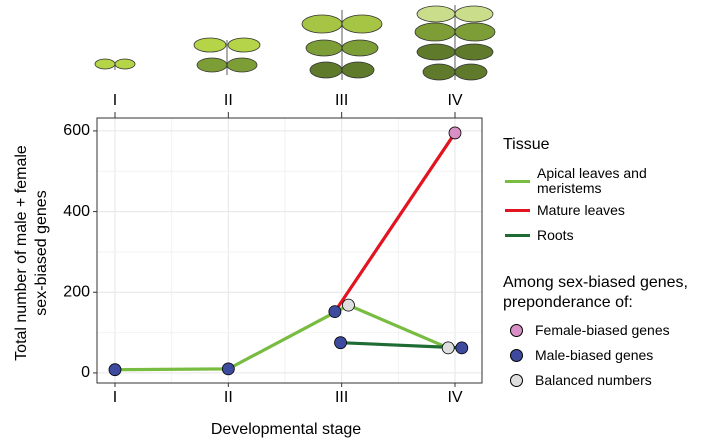 This screenshot has width=721, height=441. I want to click on legend-item: Male-biased genes, so click(612, 355).